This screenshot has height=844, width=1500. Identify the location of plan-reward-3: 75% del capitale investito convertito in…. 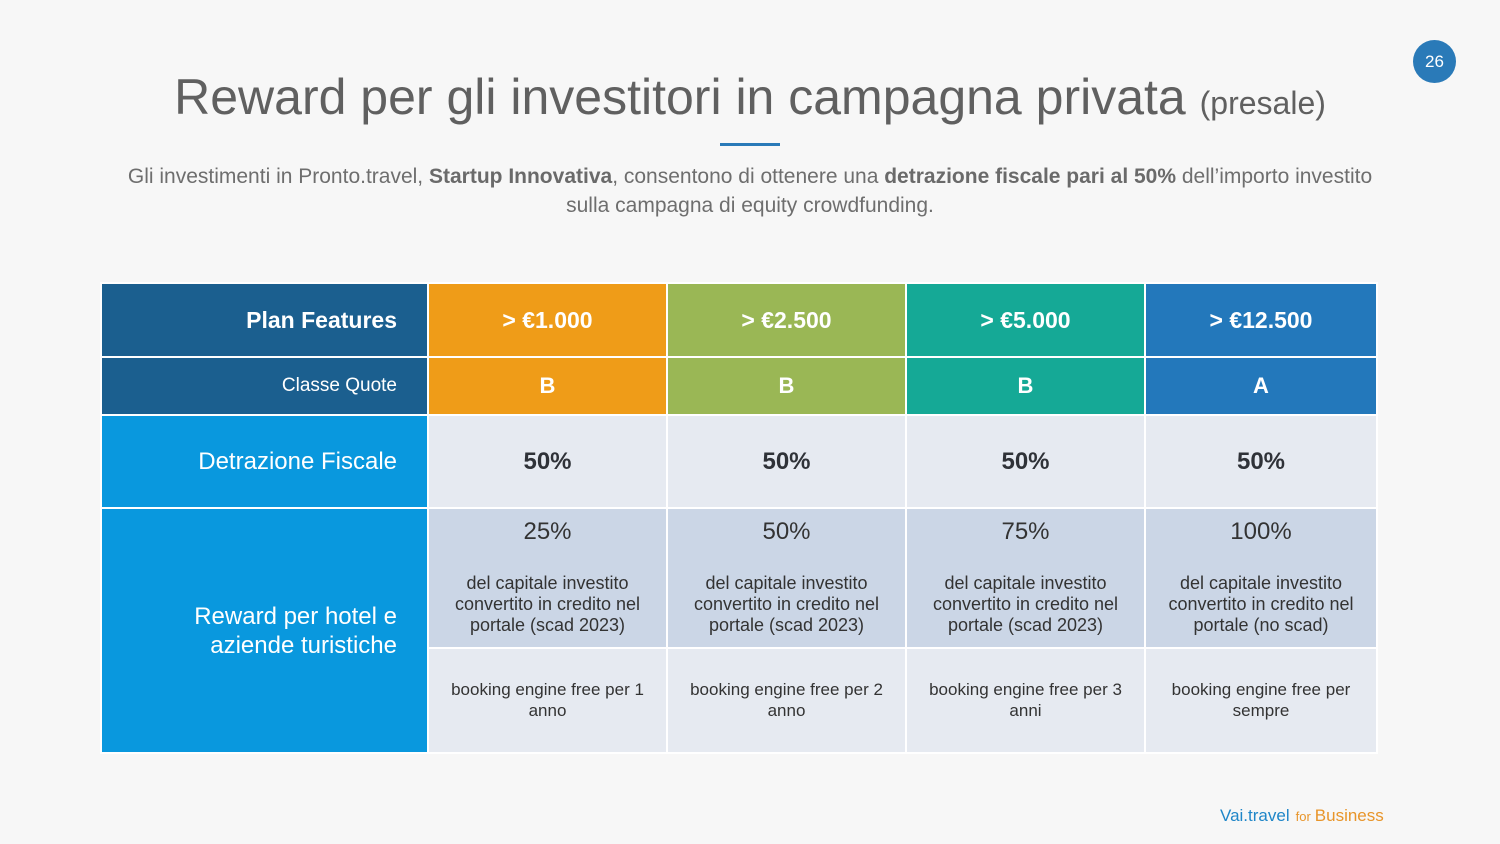
(1025, 578).